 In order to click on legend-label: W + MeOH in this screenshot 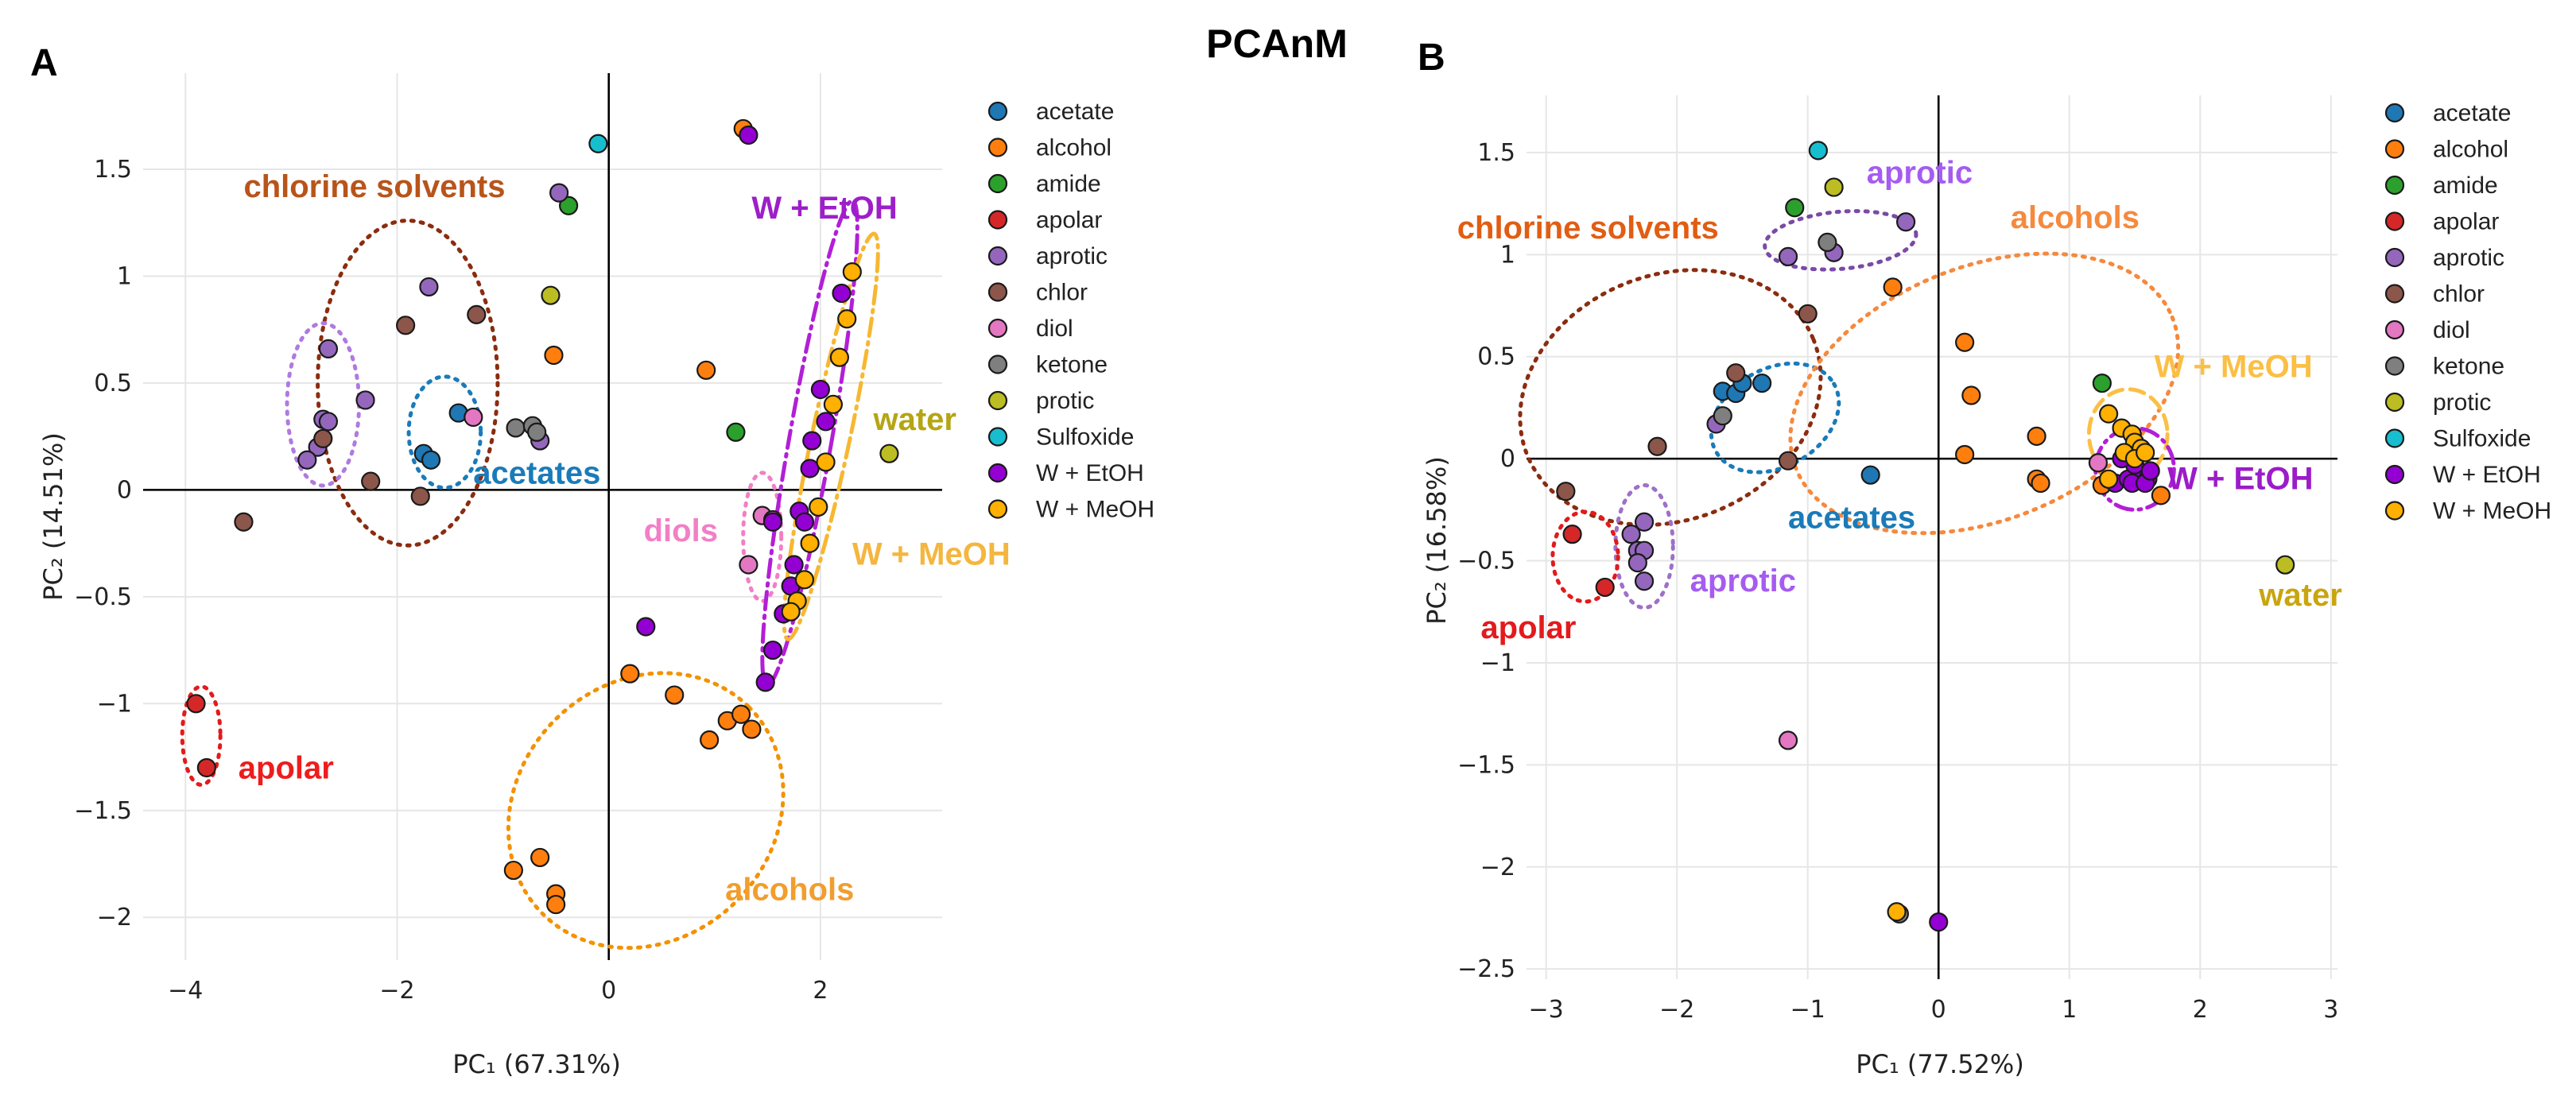, I will do `click(2492, 511)`.